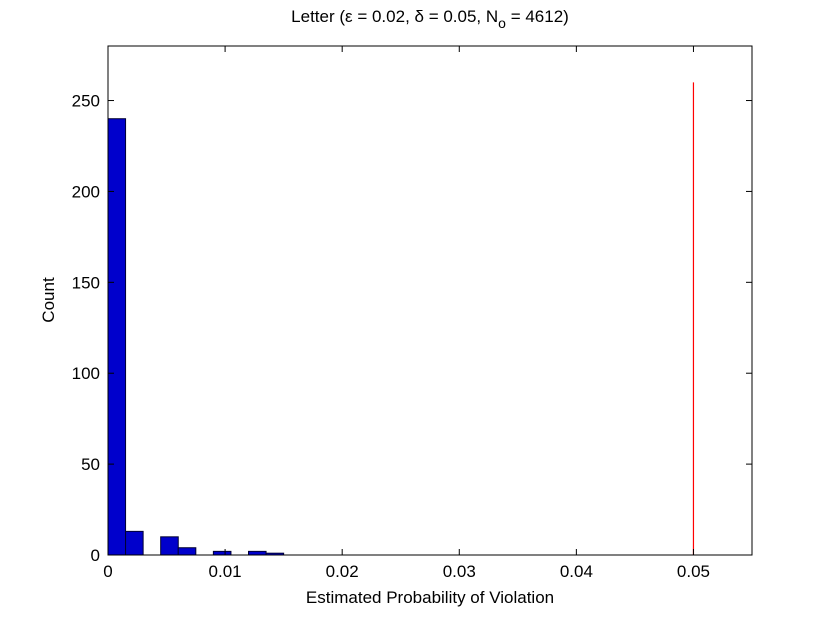 This screenshot has width=830, height=624. What do you see at coordinates (693, 571) in the screenshot?
I see `x-tick-label: 0.05` at bounding box center [693, 571].